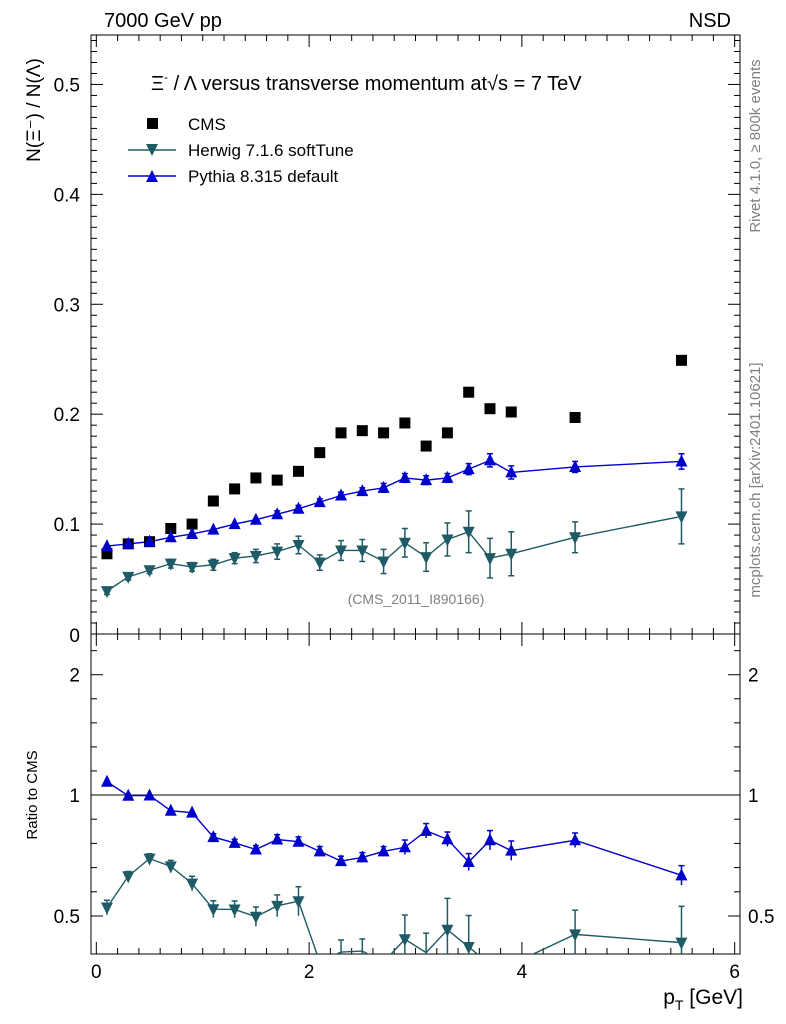  I want to click on legend-marker-herwig, so click(152, 150).